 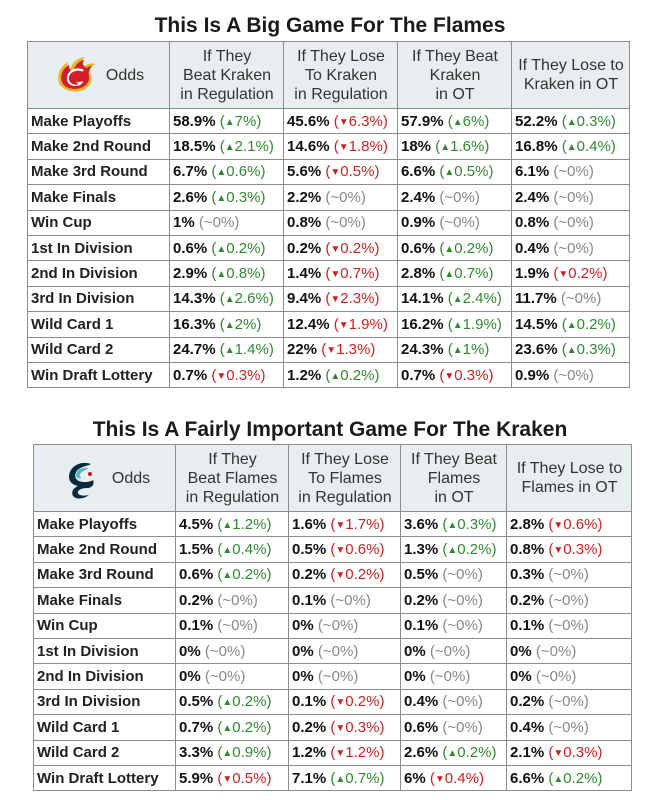 What do you see at coordinates (194, 147) in the screenshot?
I see `odds-value: 18.5%` at bounding box center [194, 147].